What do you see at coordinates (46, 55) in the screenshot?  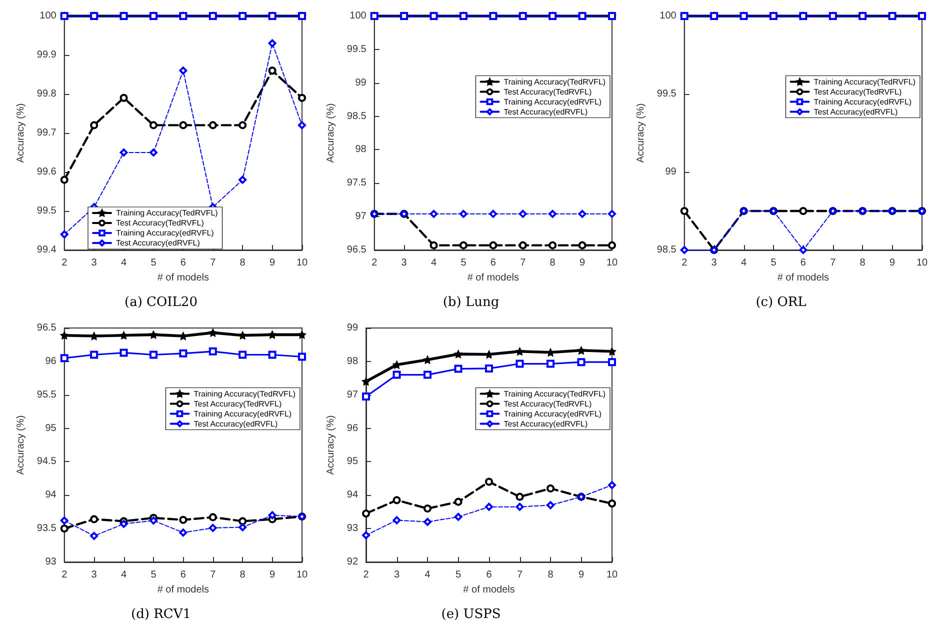 I see `y-tick-label: 99.9` at bounding box center [46, 55].